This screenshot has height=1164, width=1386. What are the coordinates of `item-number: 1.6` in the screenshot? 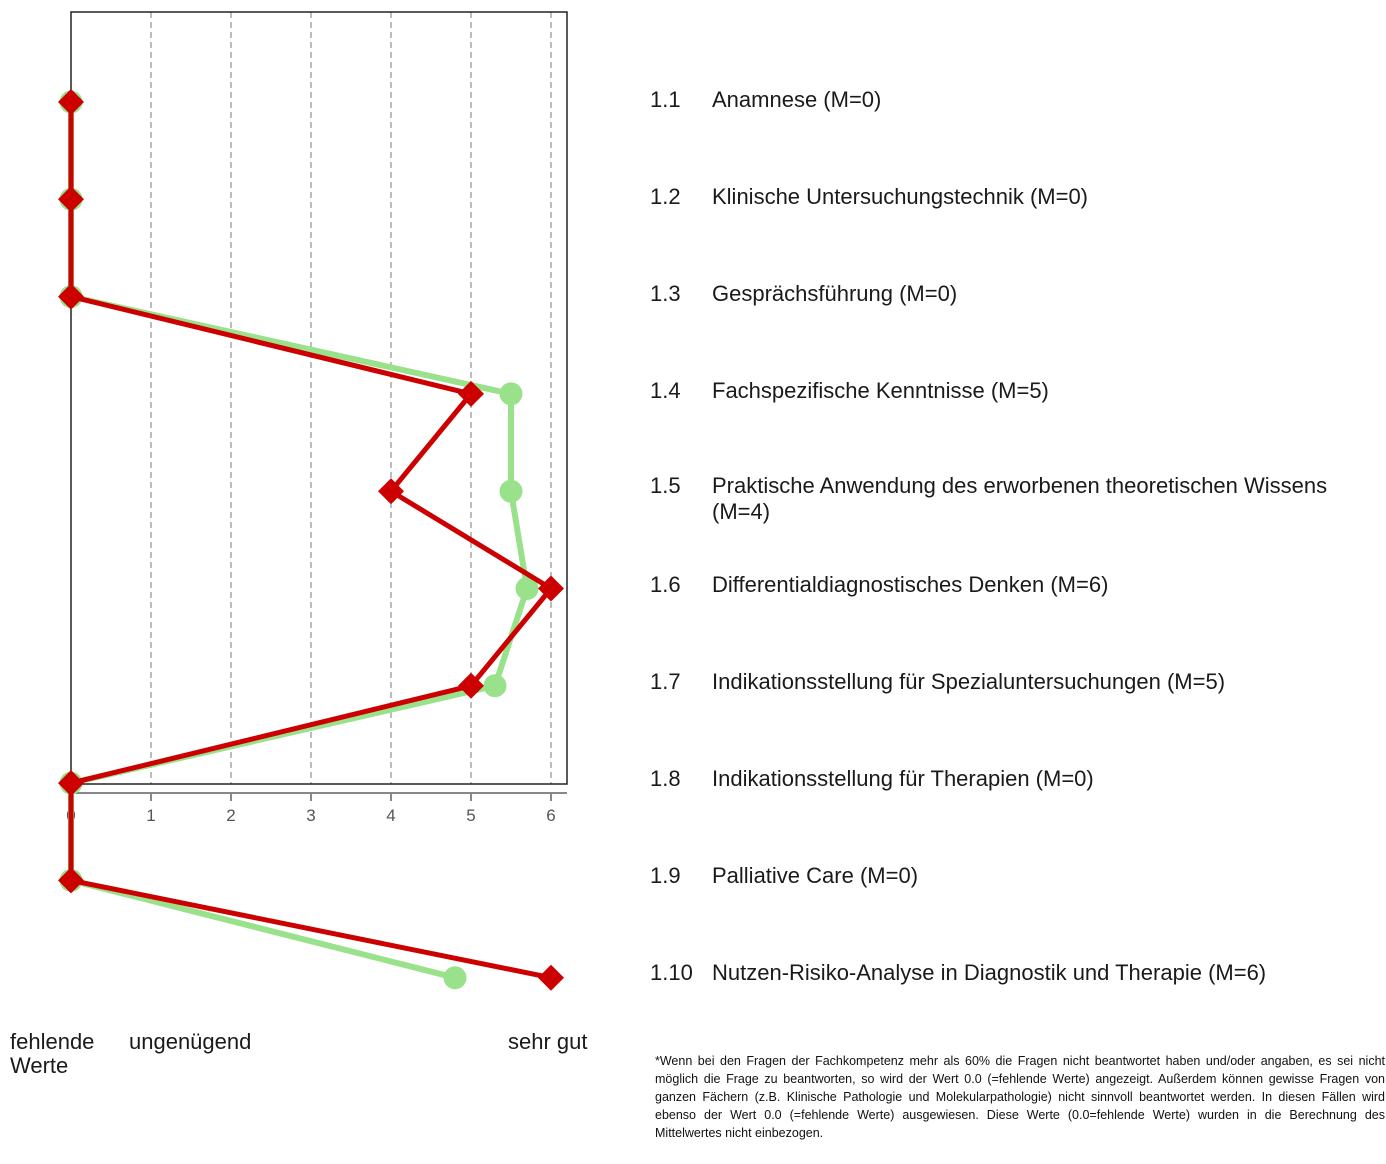 It's located at (665, 584).